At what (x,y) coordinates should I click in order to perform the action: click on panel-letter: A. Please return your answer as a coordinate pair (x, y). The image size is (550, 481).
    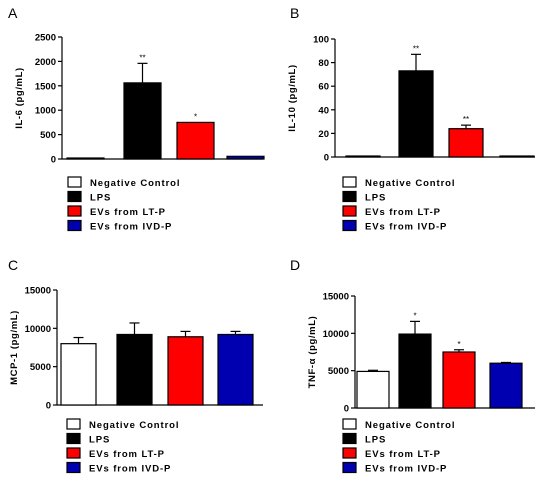
    Looking at the image, I should click on (13, 13).